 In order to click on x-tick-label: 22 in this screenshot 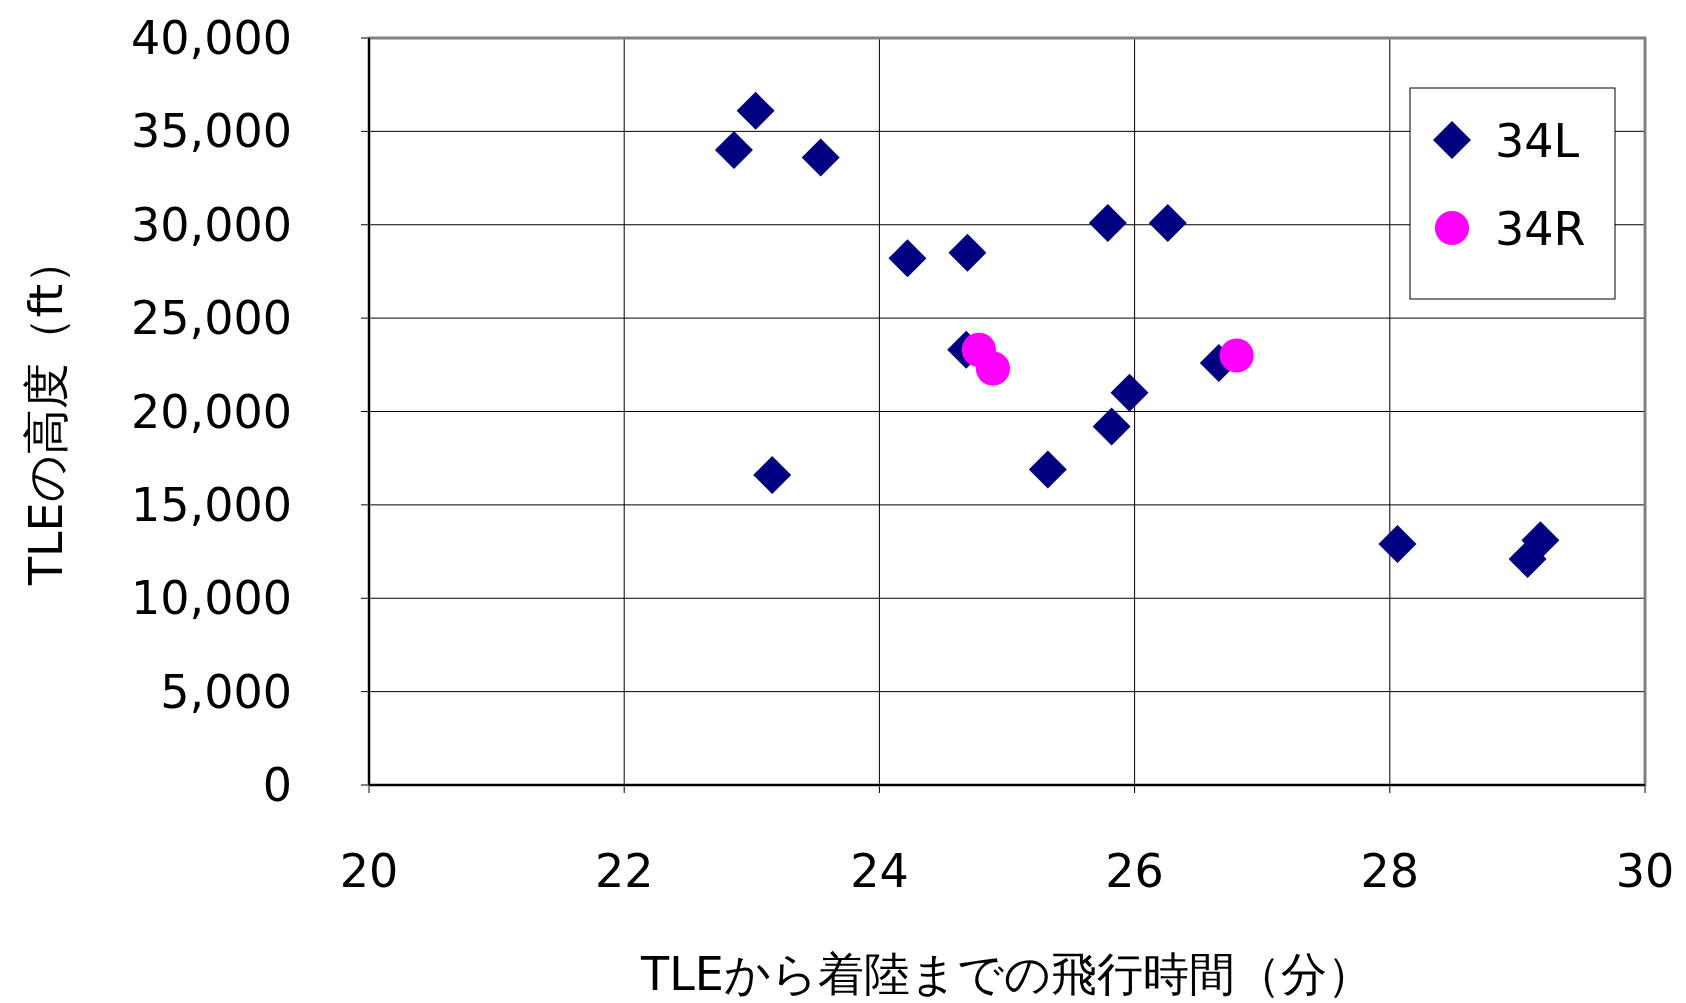, I will do `click(624, 871)`.